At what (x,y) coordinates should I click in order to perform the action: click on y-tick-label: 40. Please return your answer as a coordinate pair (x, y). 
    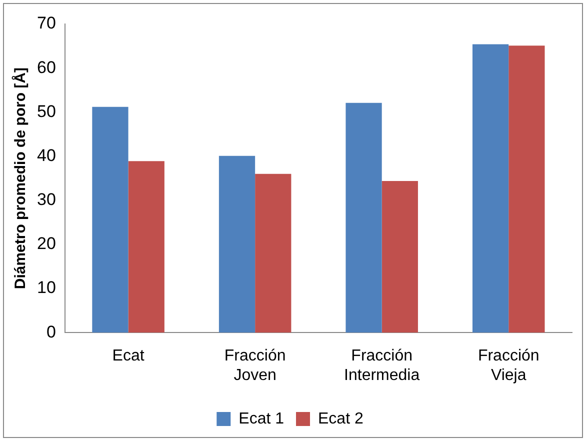
    Looking at the image, I should click on (46, 155).